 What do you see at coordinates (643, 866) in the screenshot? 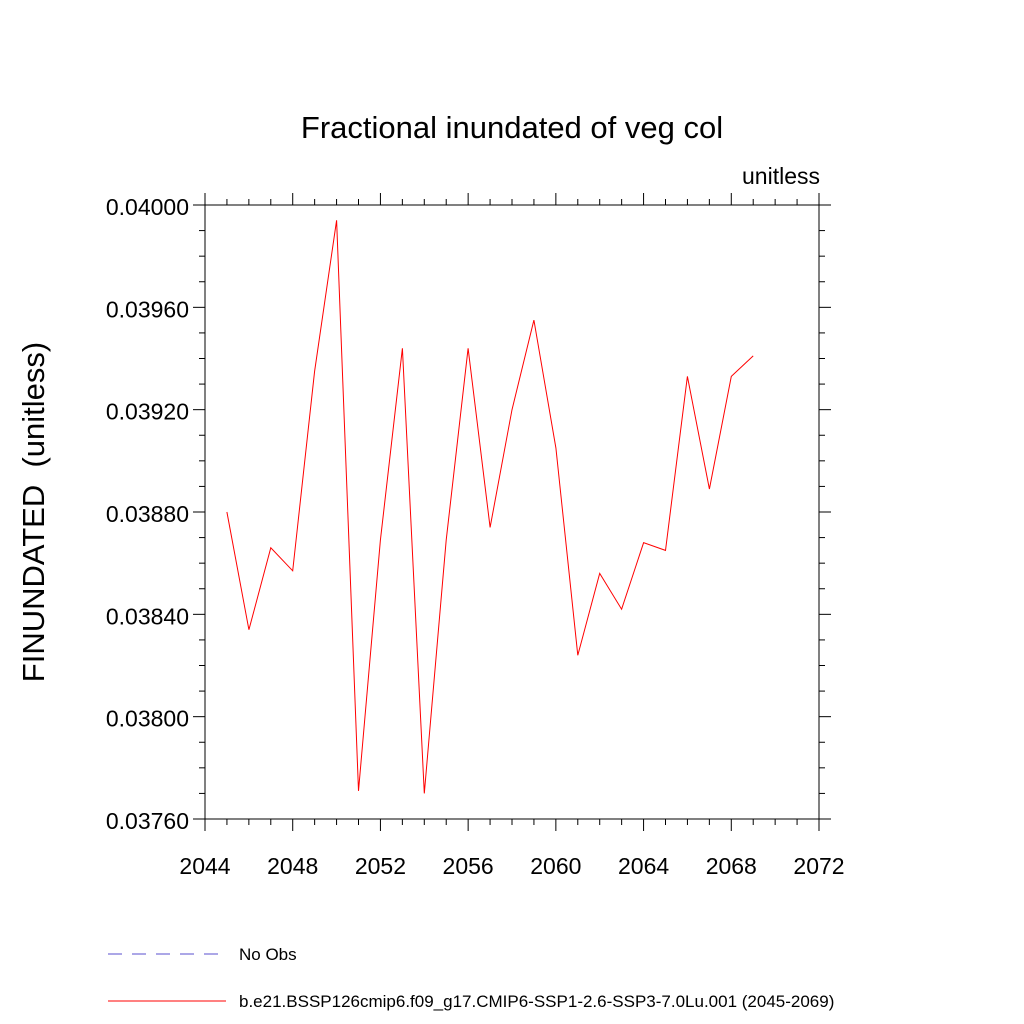
I see `x-tick-label: 2064` at bounding box center [643, 866].